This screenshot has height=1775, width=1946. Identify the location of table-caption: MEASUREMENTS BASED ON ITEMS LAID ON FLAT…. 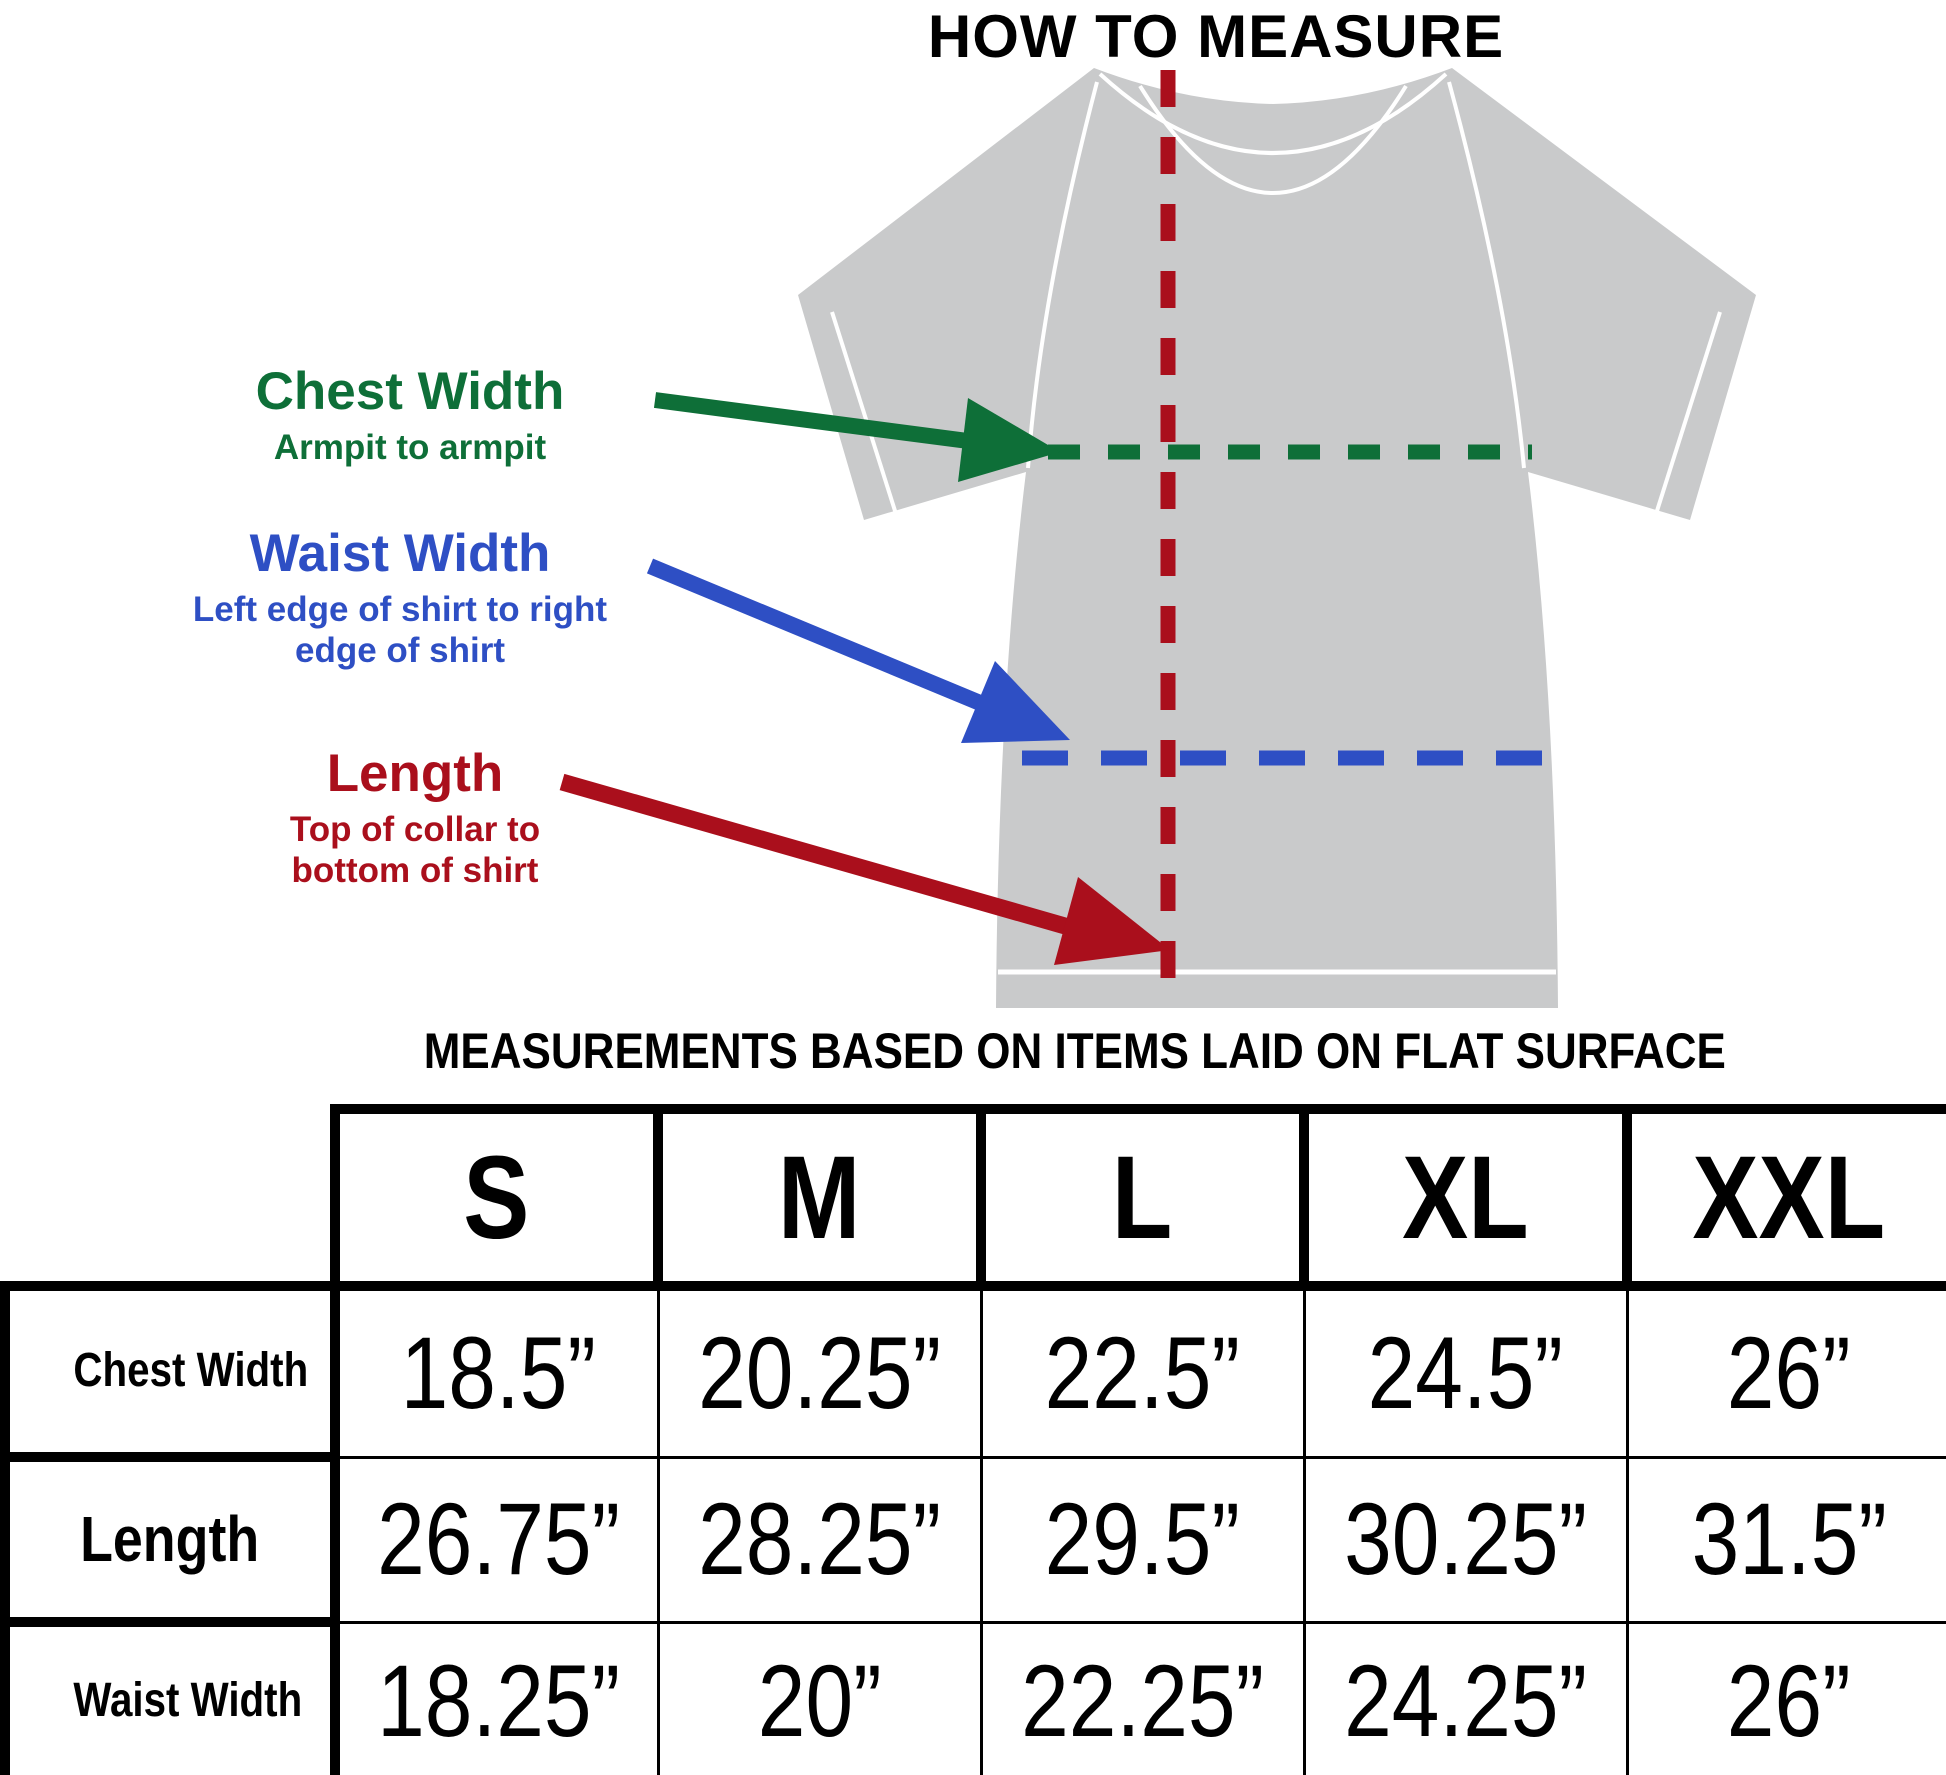
(1075, 1051).